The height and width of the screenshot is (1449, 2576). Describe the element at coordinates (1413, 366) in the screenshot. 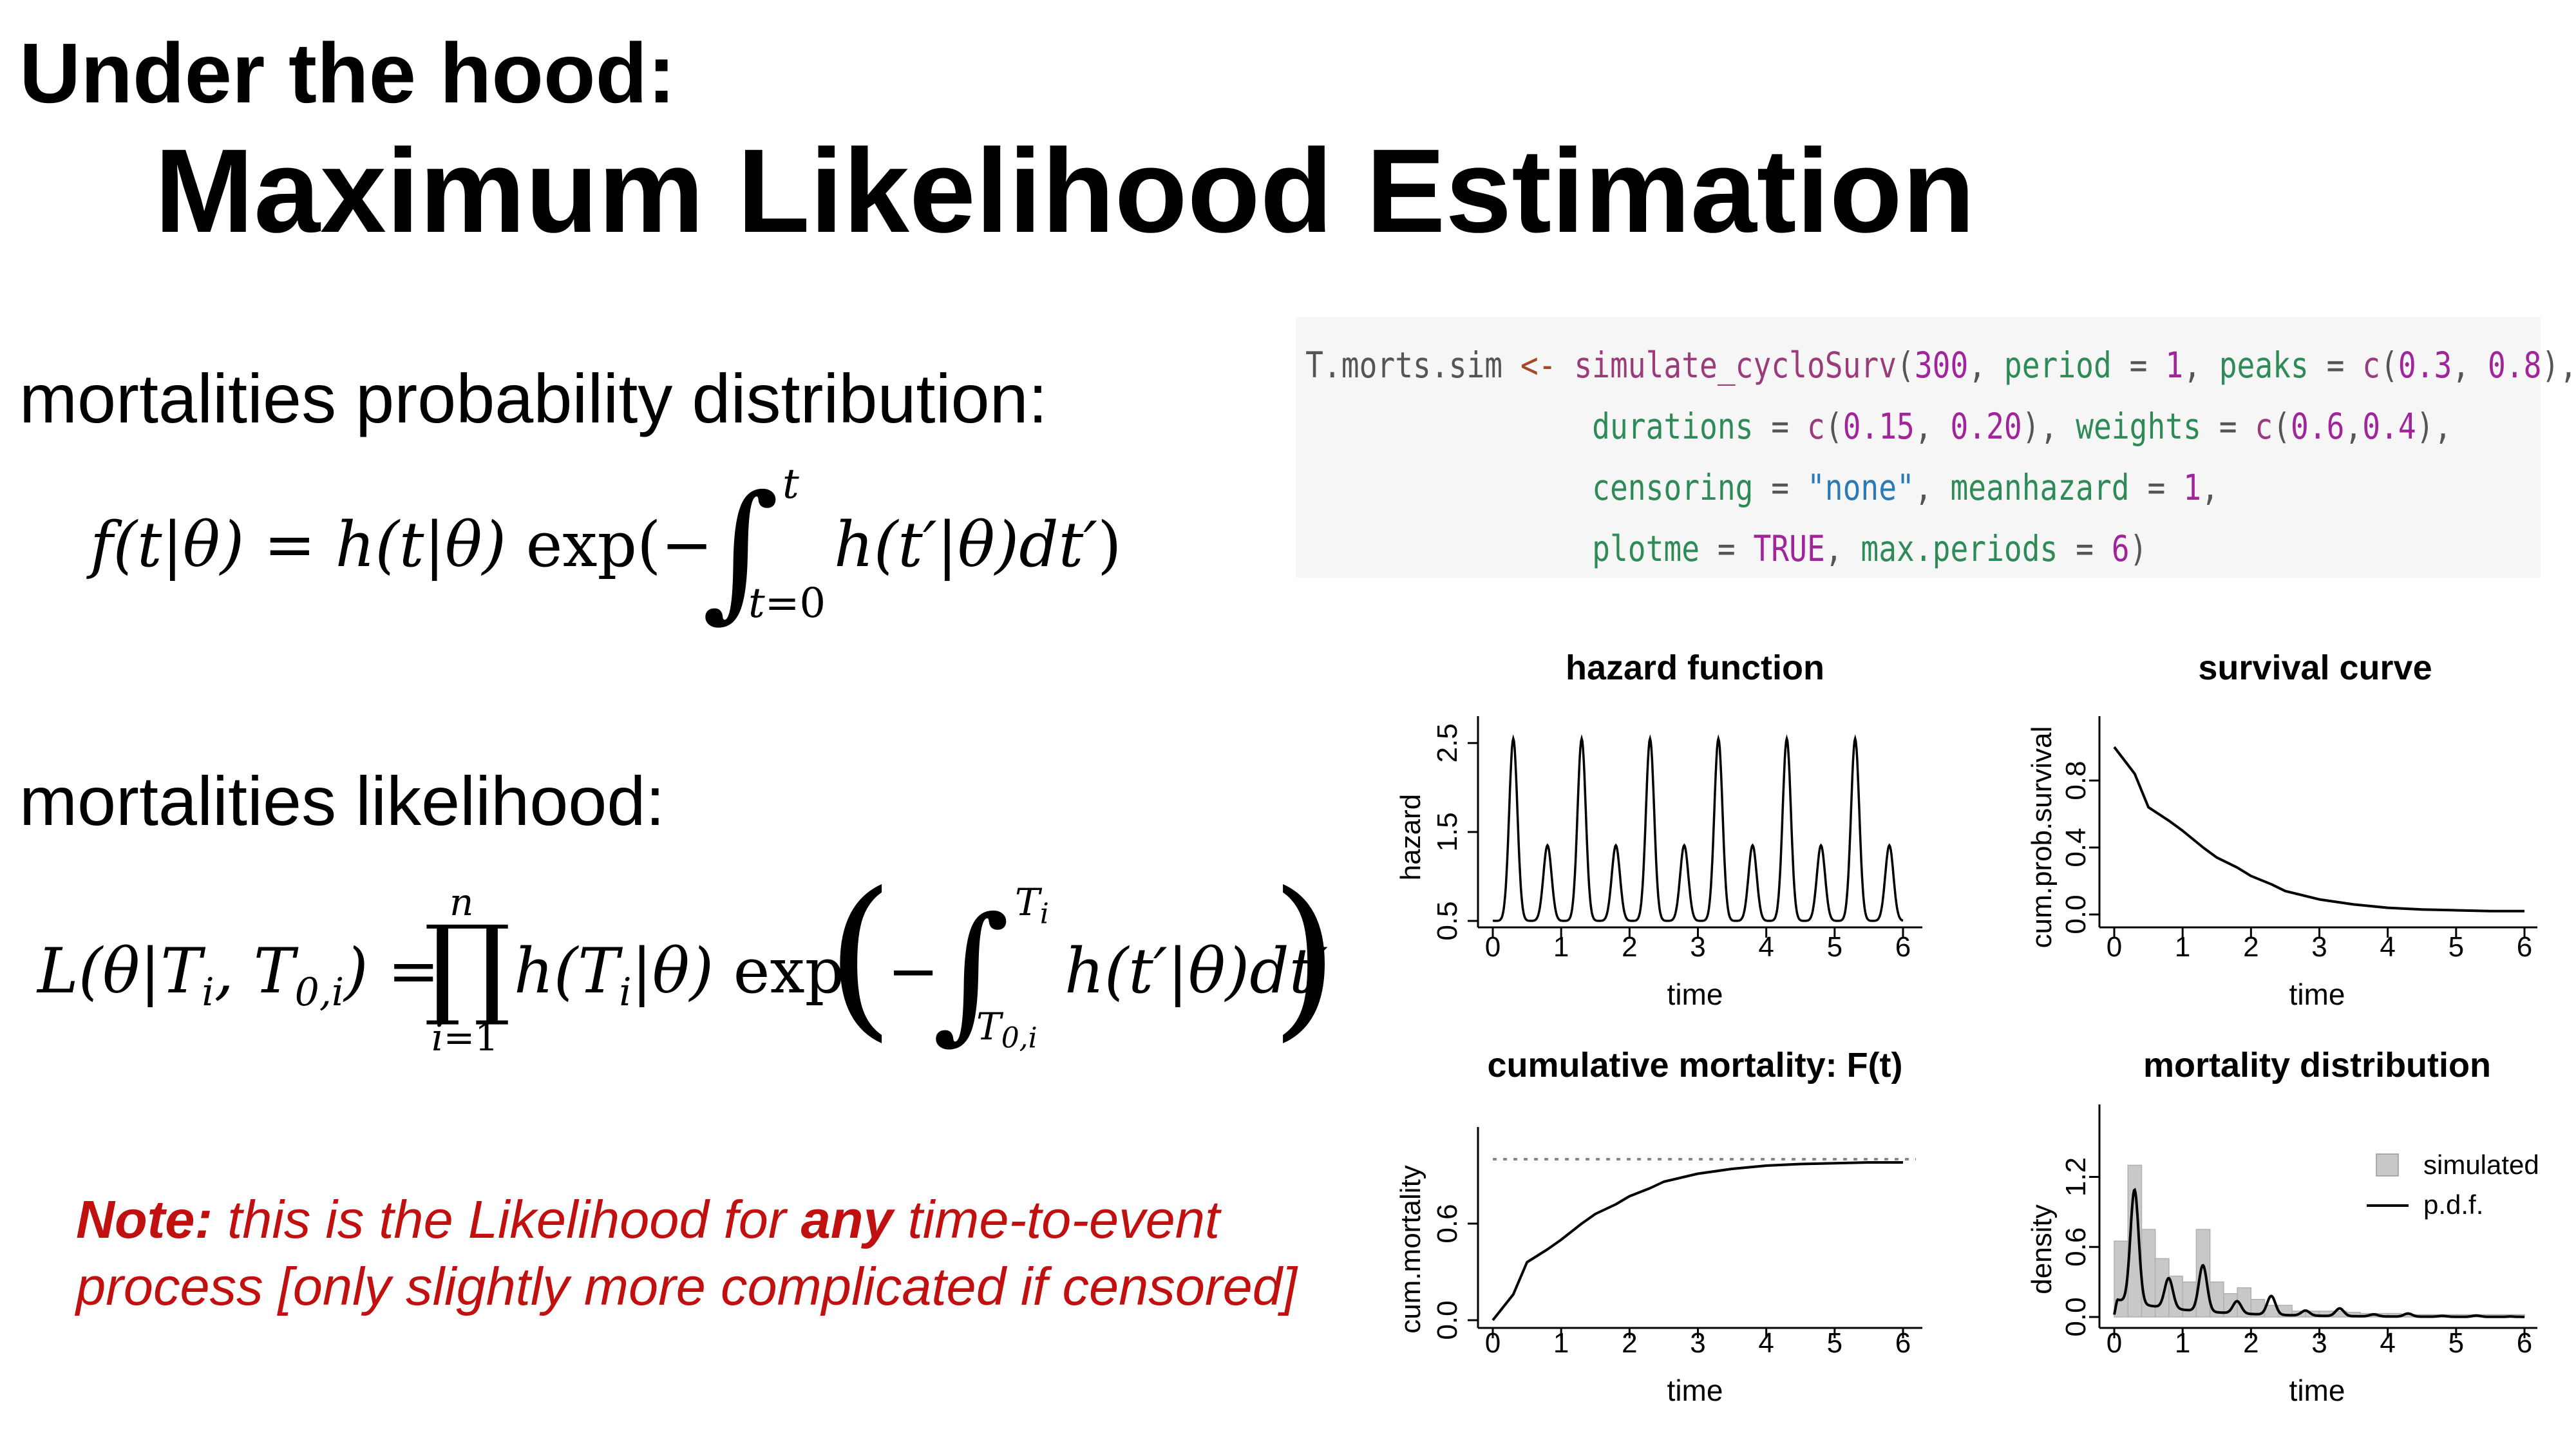

I see `code-token: T.morts.sim` at that location.